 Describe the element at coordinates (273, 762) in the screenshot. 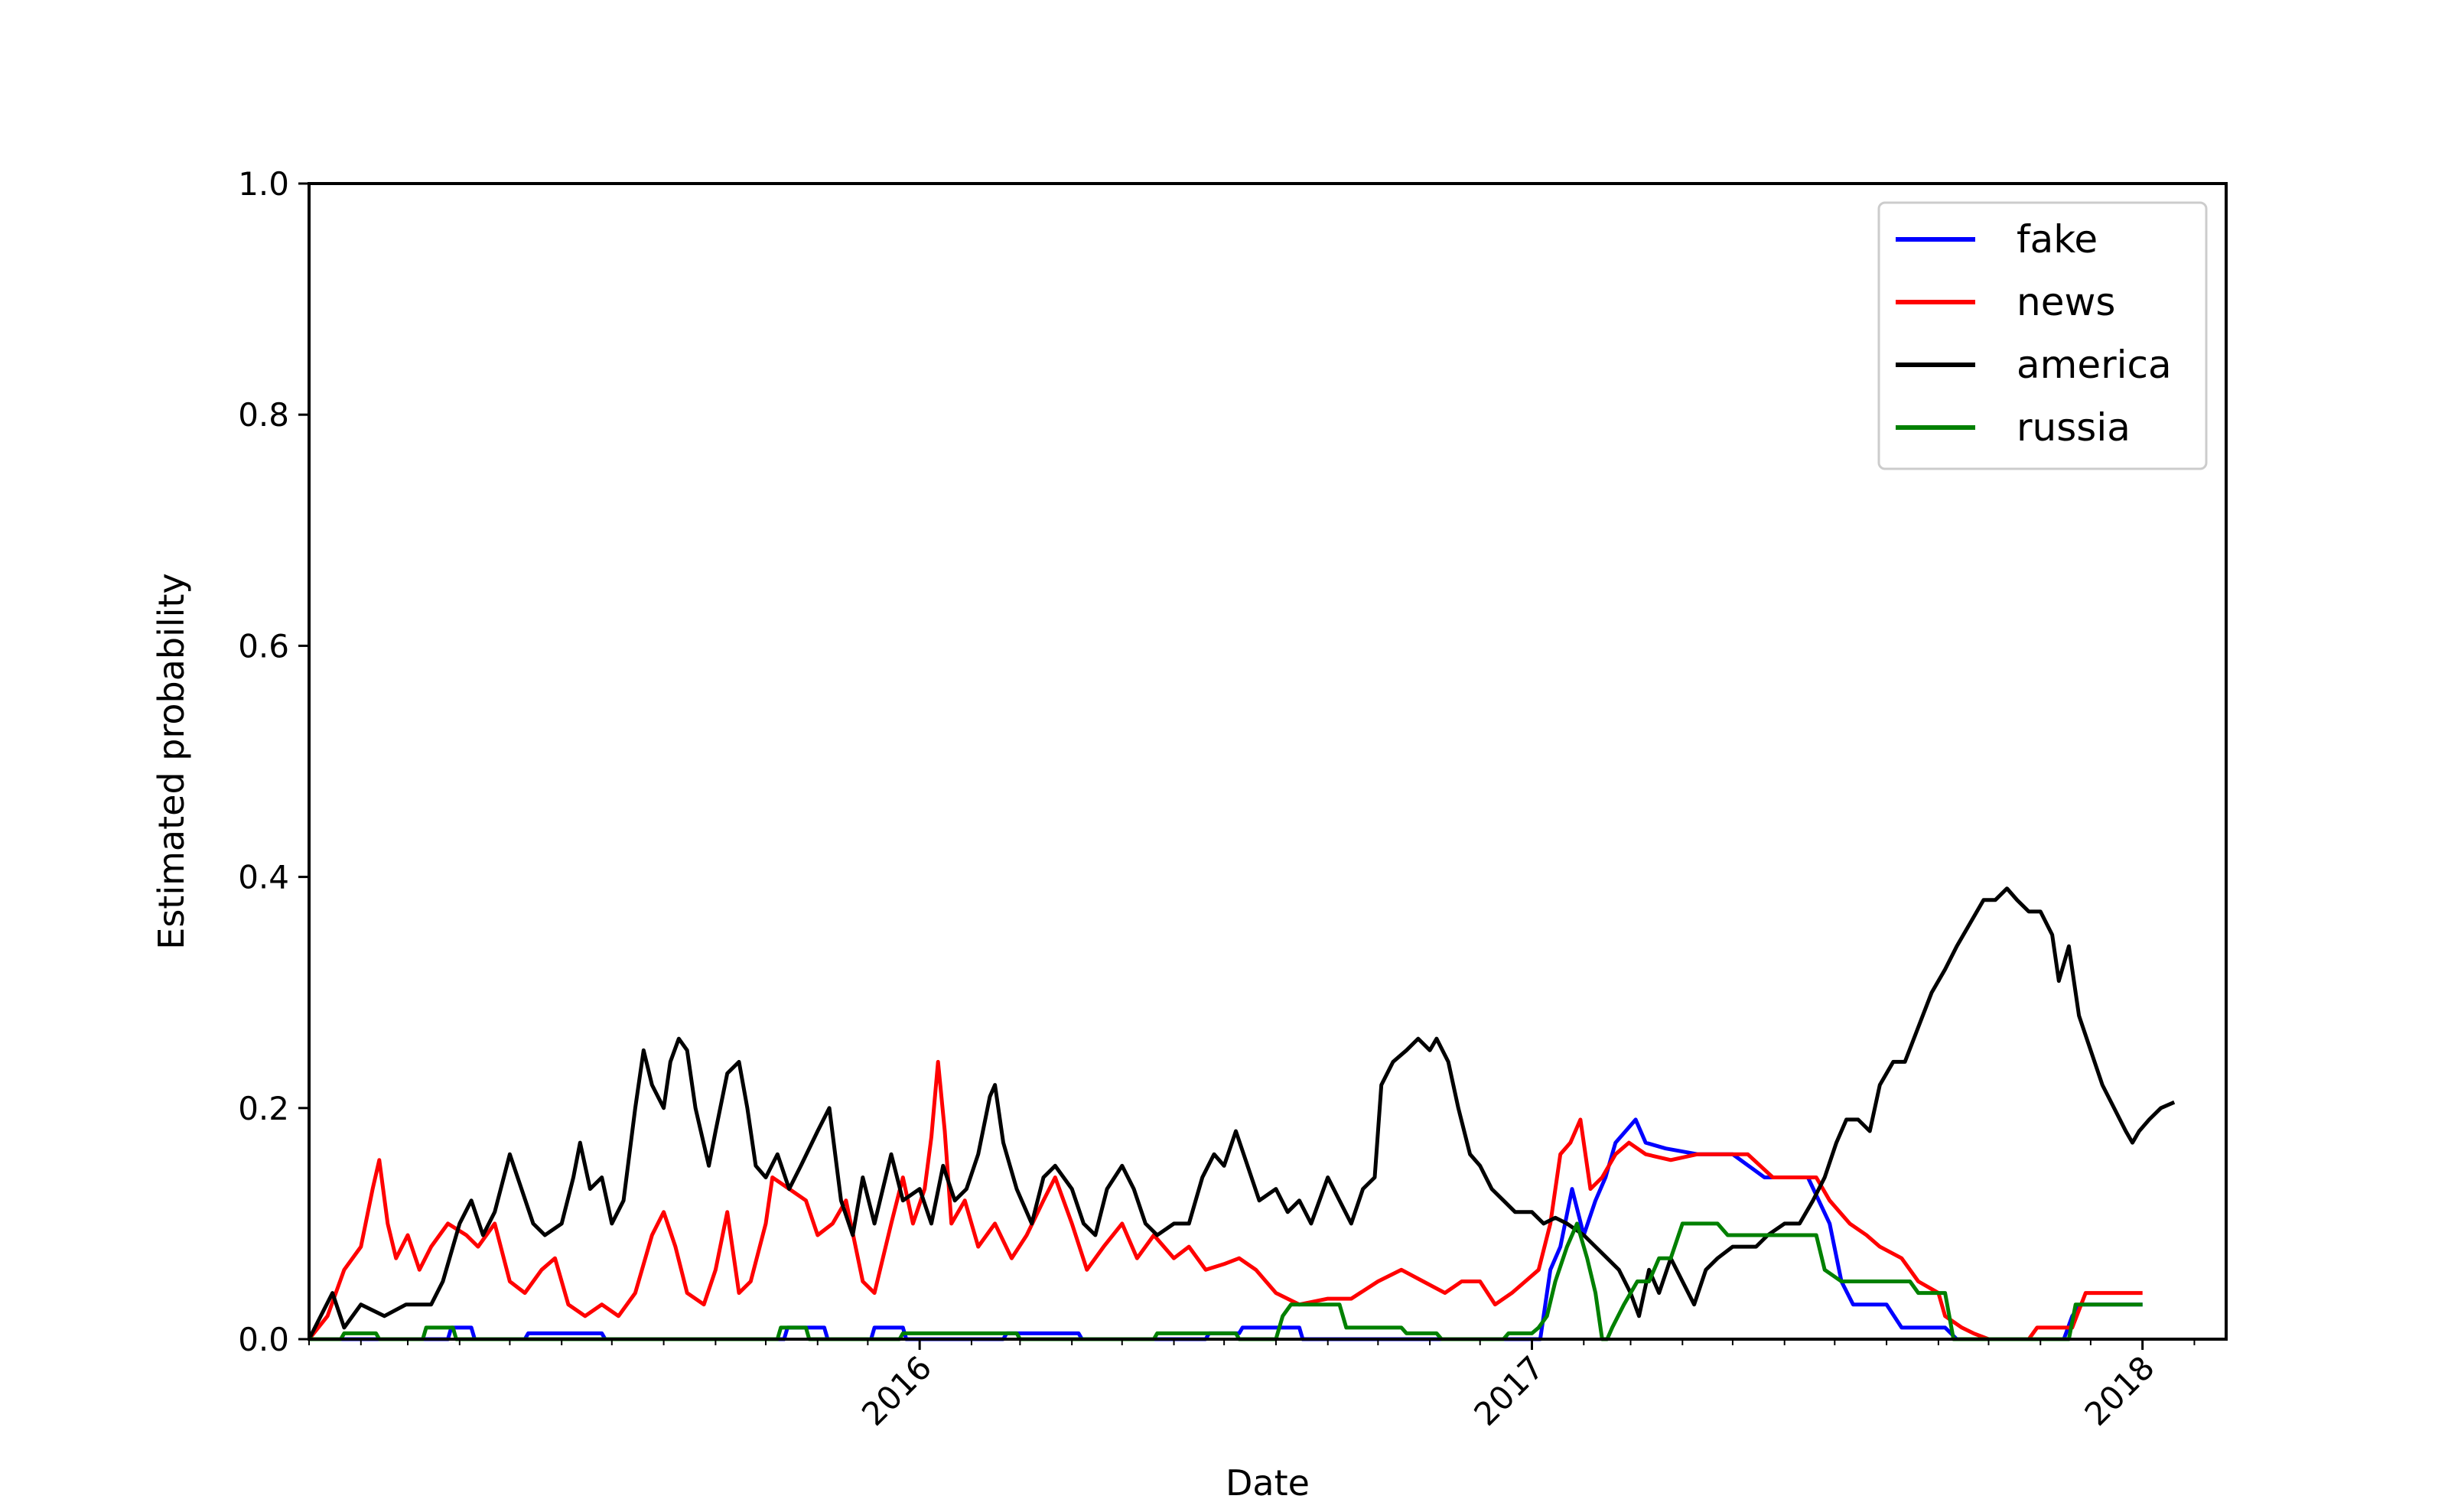

I see `y-axis: 0.0 0.2 0.4 0.6 0.8 1.0` at that location.